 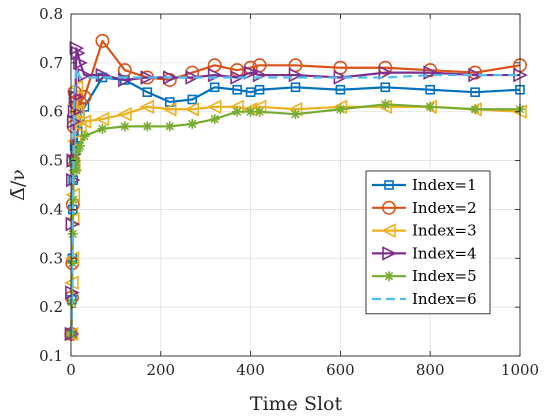 What do you see at coordinates (51, 356) in the screenshot?
I see `y-tick-label-0: 0.1` at bounding box center [51, 356].